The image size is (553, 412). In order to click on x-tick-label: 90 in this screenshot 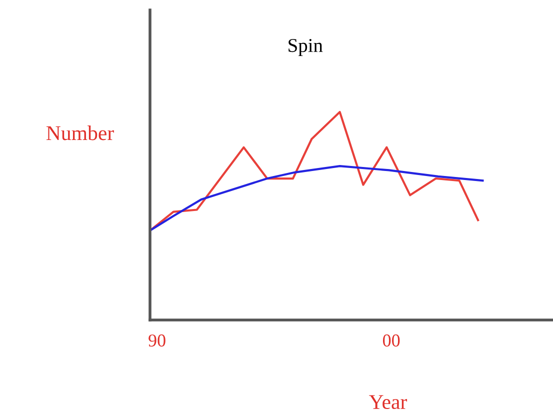, I will do `click(157, 340)`.